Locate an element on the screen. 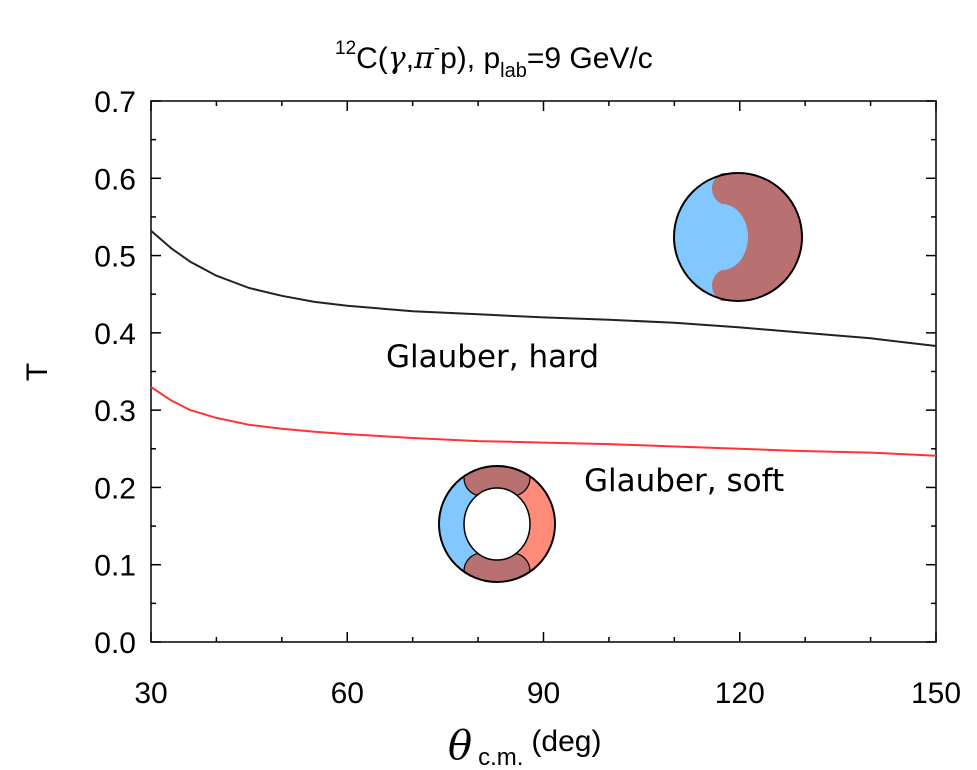 The height and width of the screenshot is (770, 977). x-axis-label-theta: θ is located at coordinates (460, 746).